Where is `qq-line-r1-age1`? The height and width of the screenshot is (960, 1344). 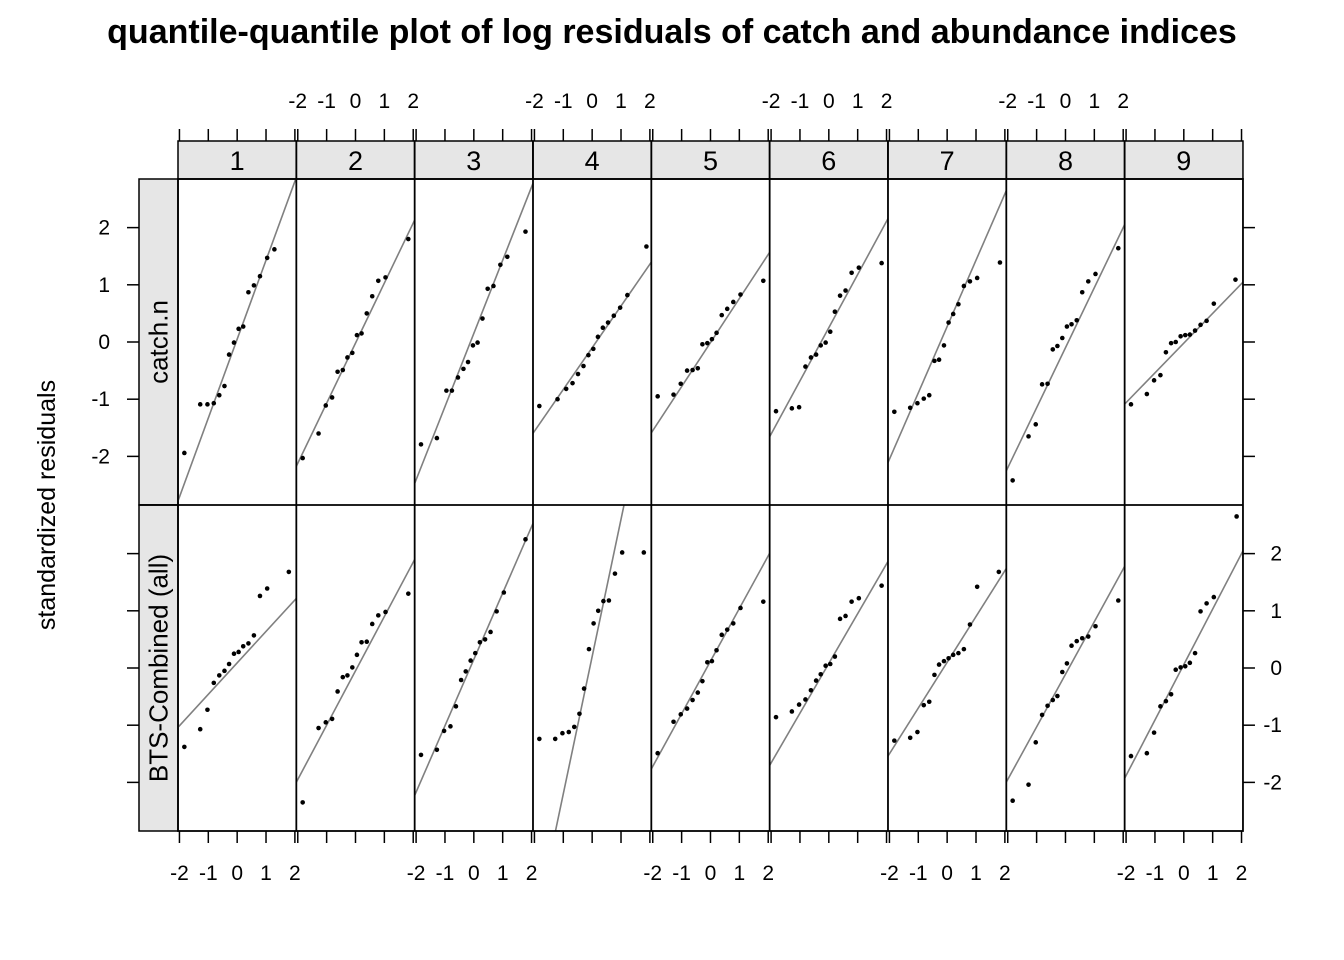 qq-line-r1-age1 is located at coordinates (237, 340).